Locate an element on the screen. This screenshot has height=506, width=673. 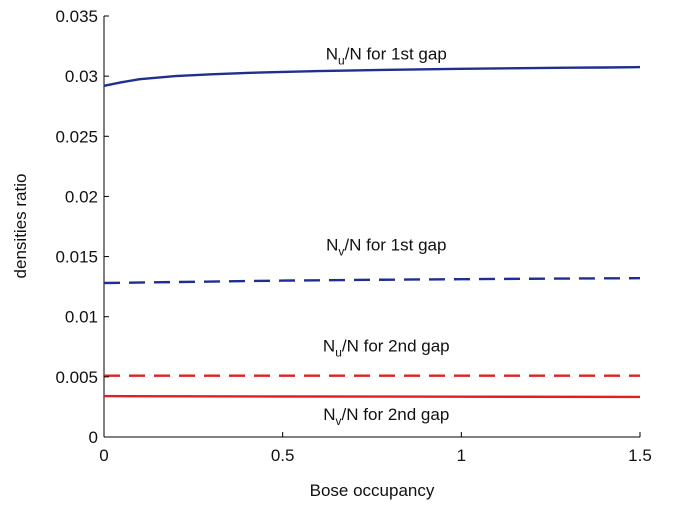
y-tick-label: 0.01 is located at coordinates (81, 317).